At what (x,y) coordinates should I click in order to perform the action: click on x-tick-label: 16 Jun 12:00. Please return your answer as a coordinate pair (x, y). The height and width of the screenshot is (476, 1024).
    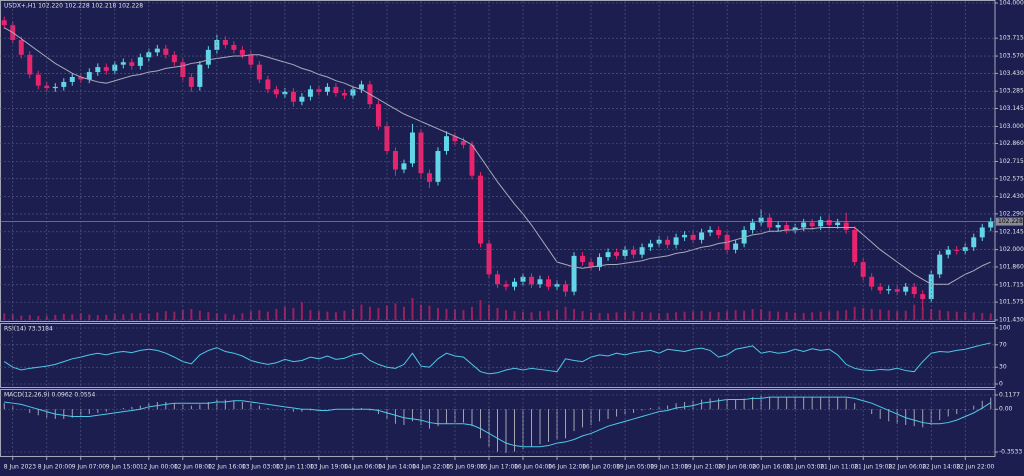
    Looking at the image, I should click on (567, 467).